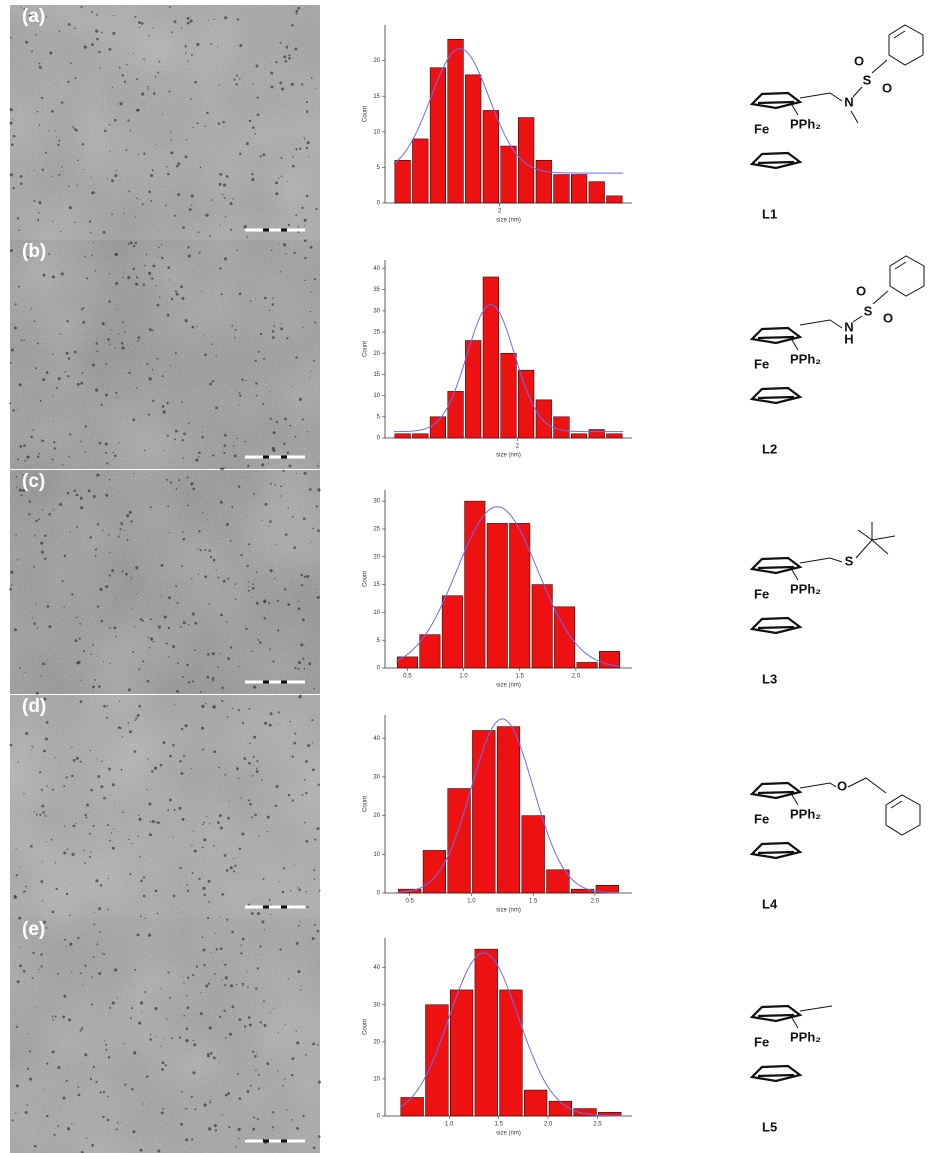 This screenshot has width=933, height=1153. Describe the element at coordinates (761, 593) in the screenshot. I see `atom: Fe` at that location.